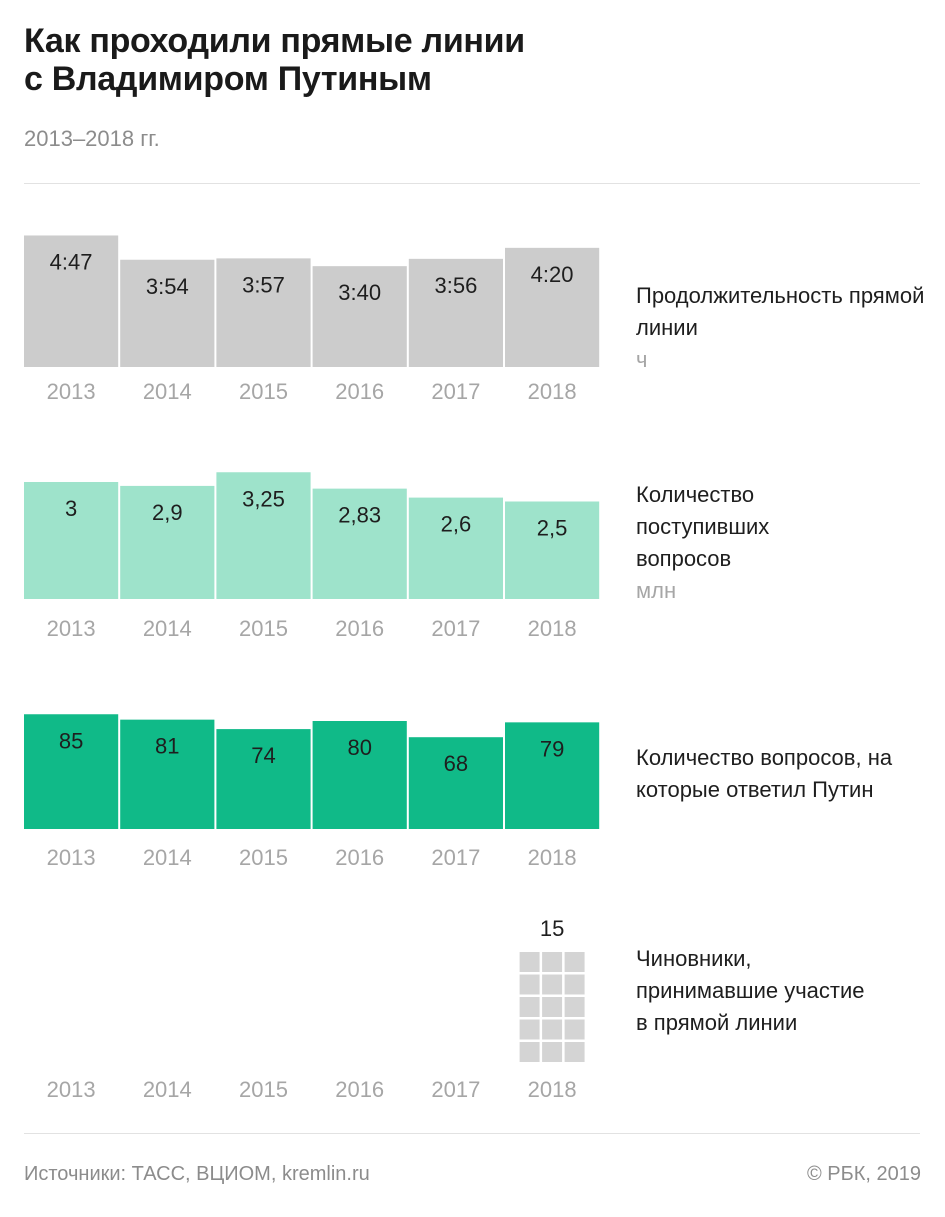 Image resolution: width=945 pixels, height=1217 pixels. What do you see at coordinates (71, 261) in the screenshot?
I see `chart-duration-value-2013: 4:47` at bounding box center [71, 261].